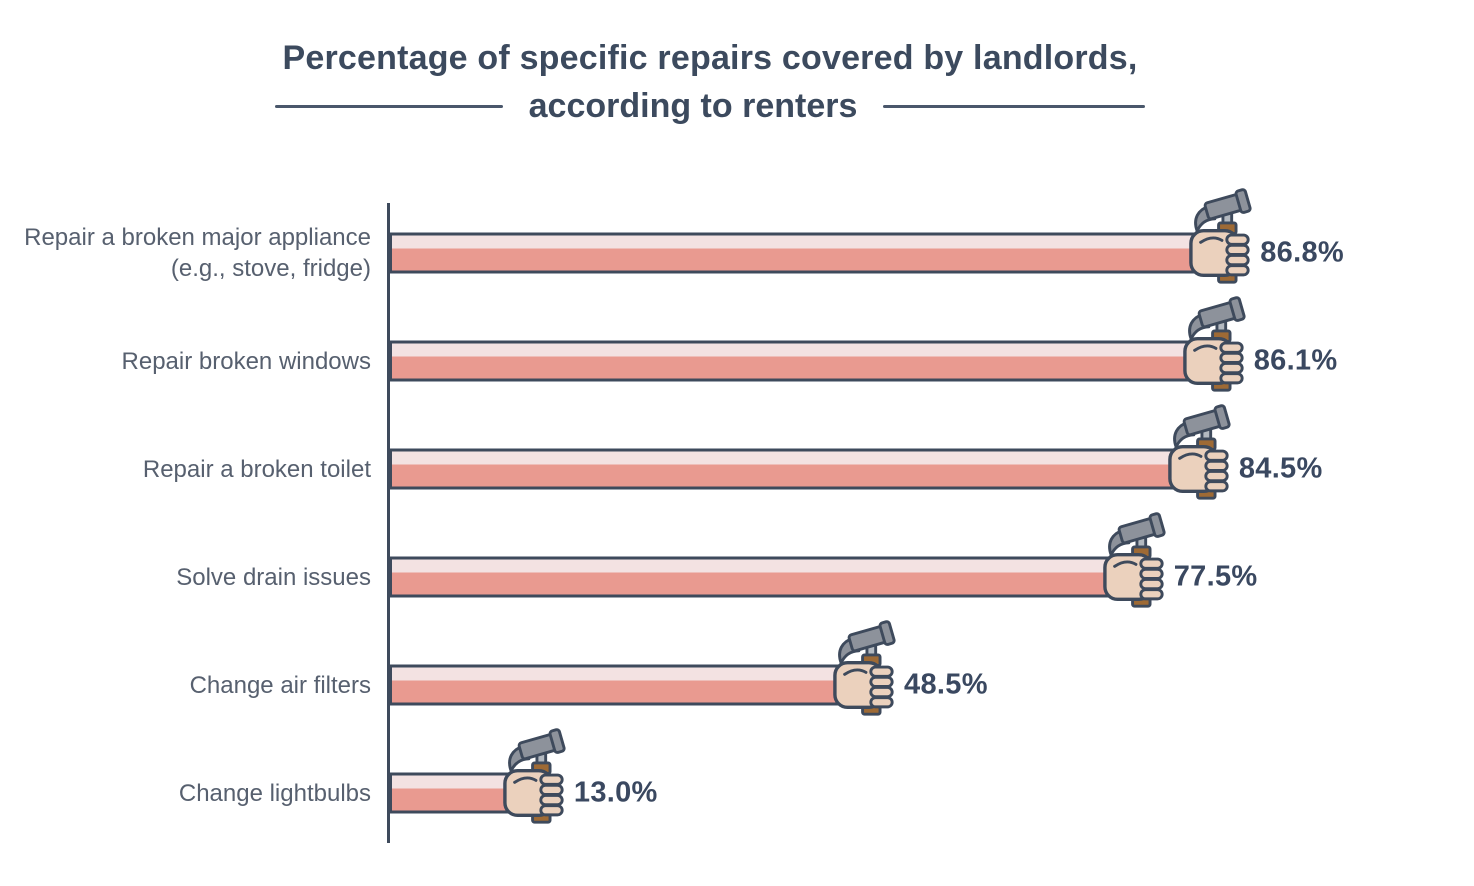  Describe the element at coordinates (930, 787) in the screenshot. I see `bar-area: 13.0%` at that location.